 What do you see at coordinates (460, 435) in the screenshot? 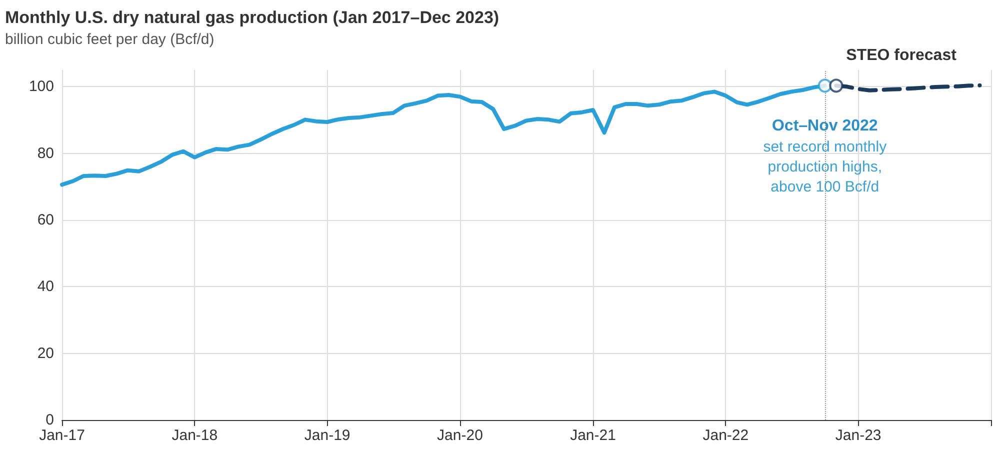
I see `x-tick-label: Jan-20` at bounding box center [460, 435].